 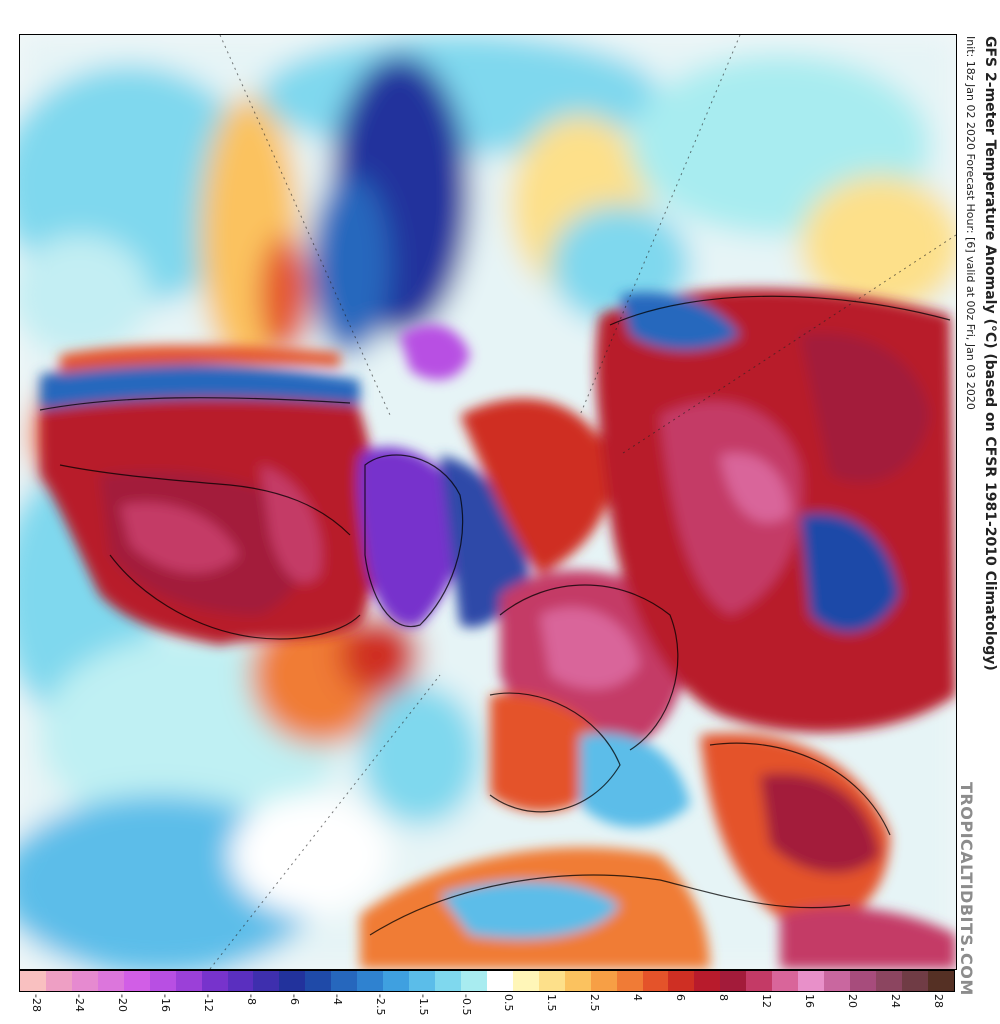 I want to click on colorbar-tick-label: 1.5, so click(x=552, y=1003).